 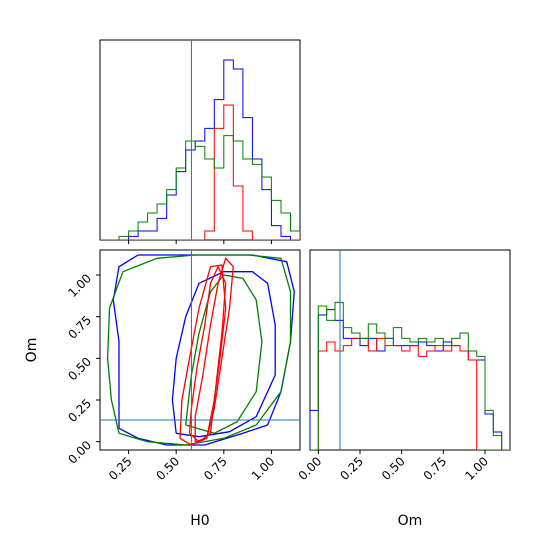 I want to click on joint-x-tick-label-0: 0.25, so click(x=120, y=468).